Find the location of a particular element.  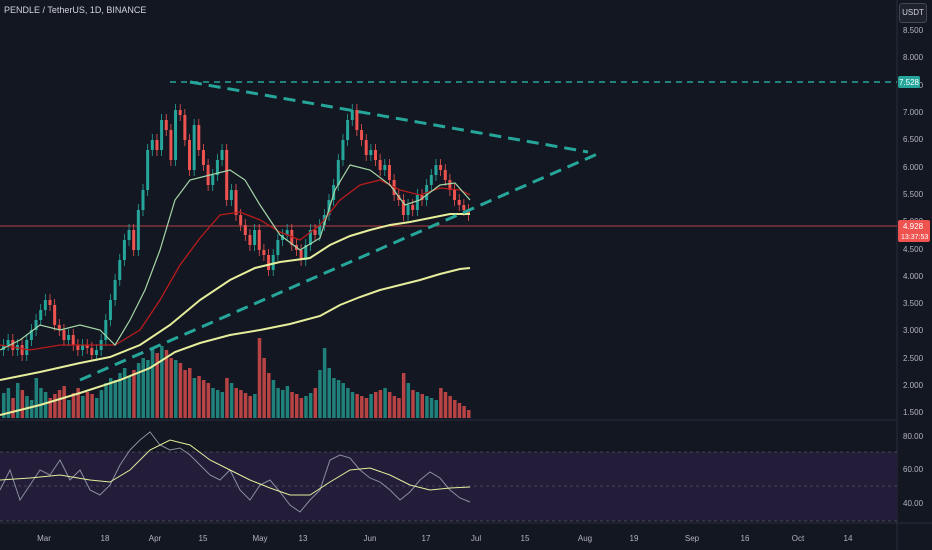

countdown-label: 13:37:53 is located at coordinates (914, 237).